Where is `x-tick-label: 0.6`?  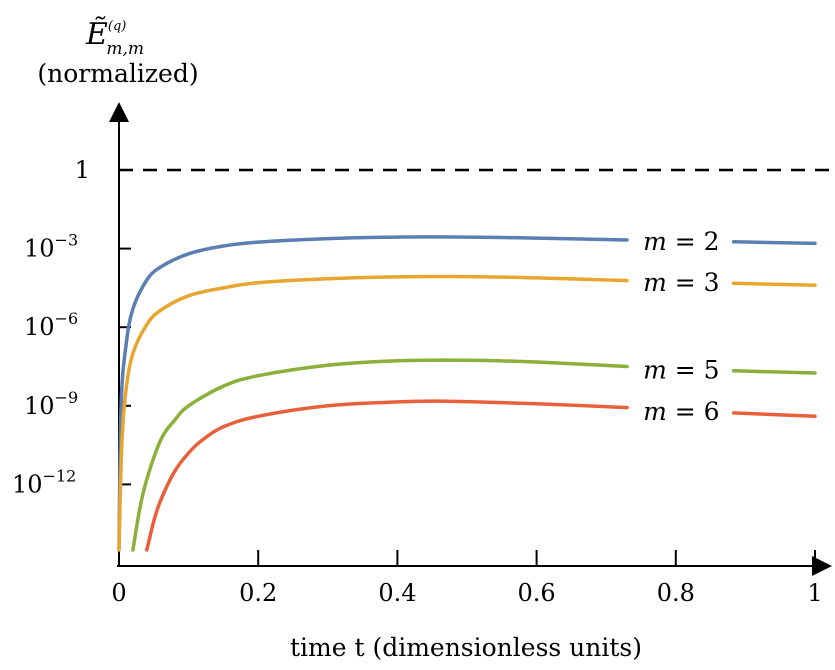
x-tick-label: 0.6 is located at coordinates (537, 593).